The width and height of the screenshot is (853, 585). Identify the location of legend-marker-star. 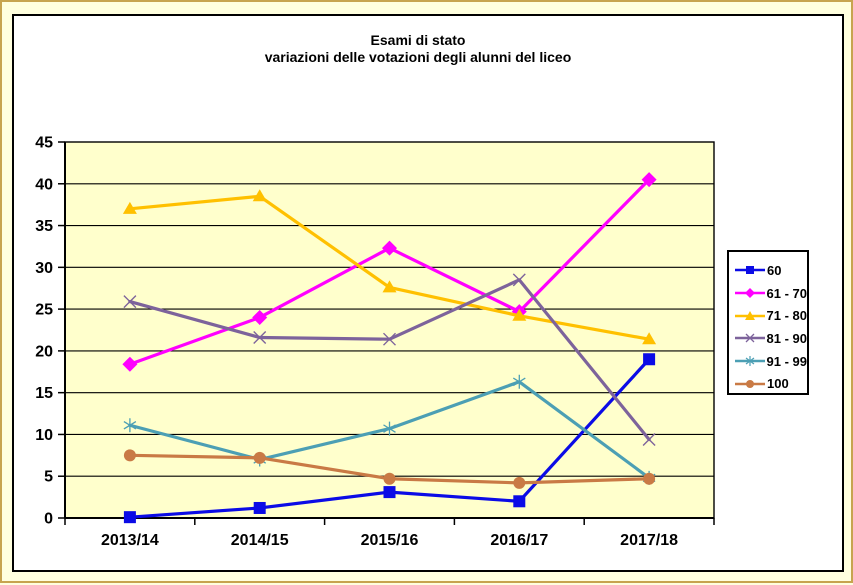
(750, 361).